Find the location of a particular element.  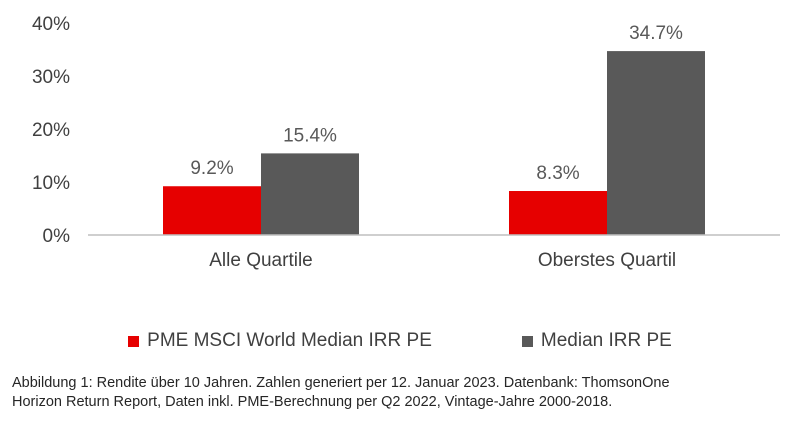

legend-swatch-median is located at coordinates (527, 341).